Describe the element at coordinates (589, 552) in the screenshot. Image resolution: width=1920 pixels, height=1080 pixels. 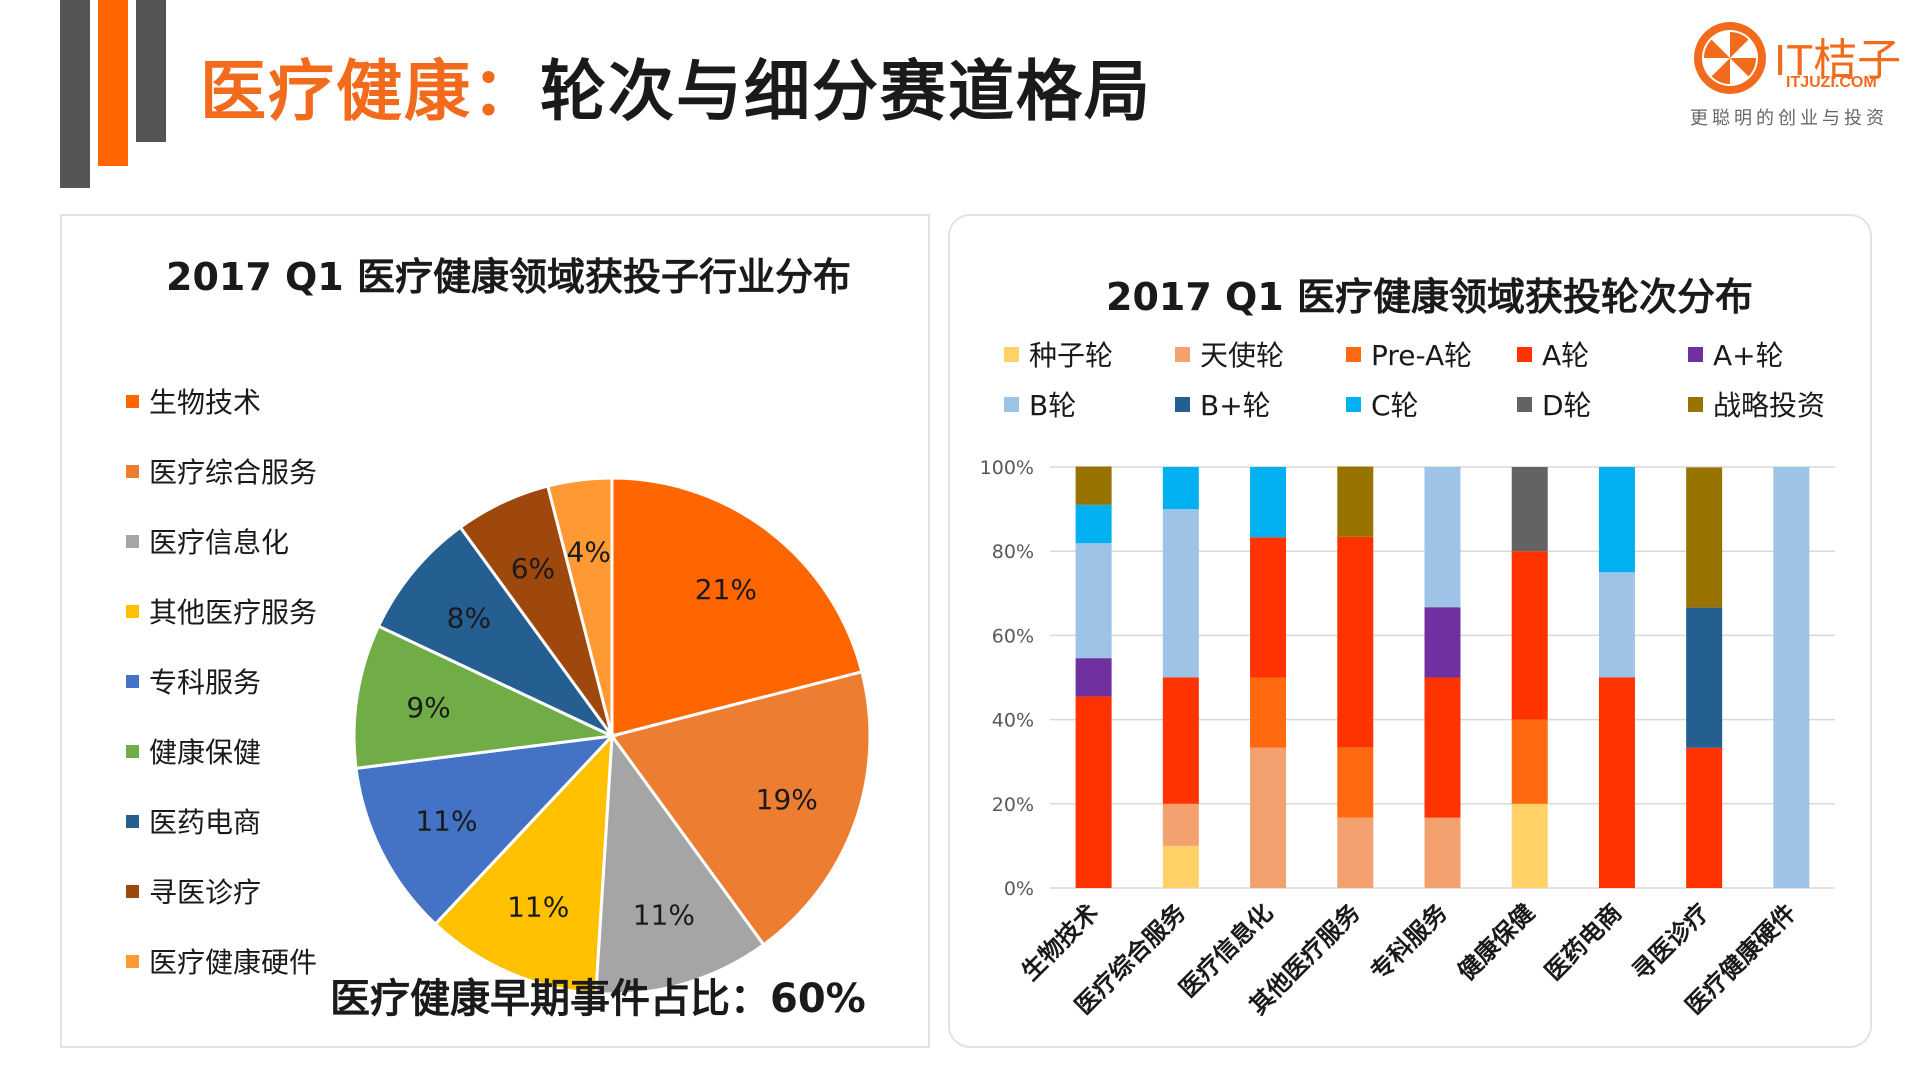
I see `pie-slice-label: 4%` at that location.